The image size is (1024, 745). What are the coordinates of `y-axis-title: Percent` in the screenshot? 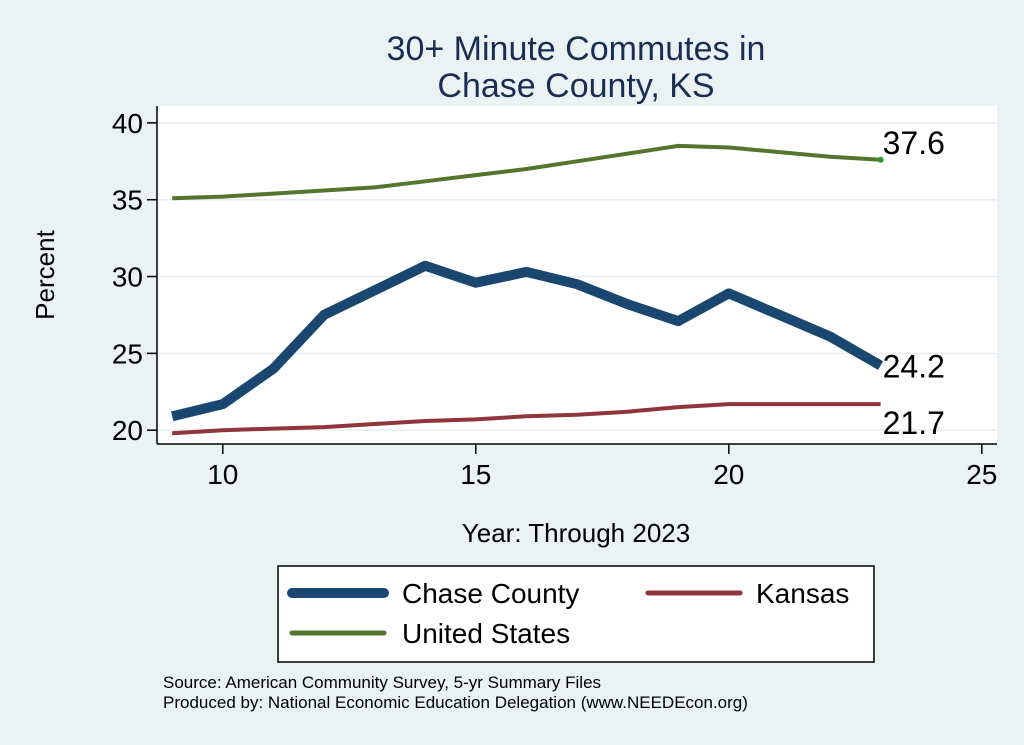 It's located at (45, 274).